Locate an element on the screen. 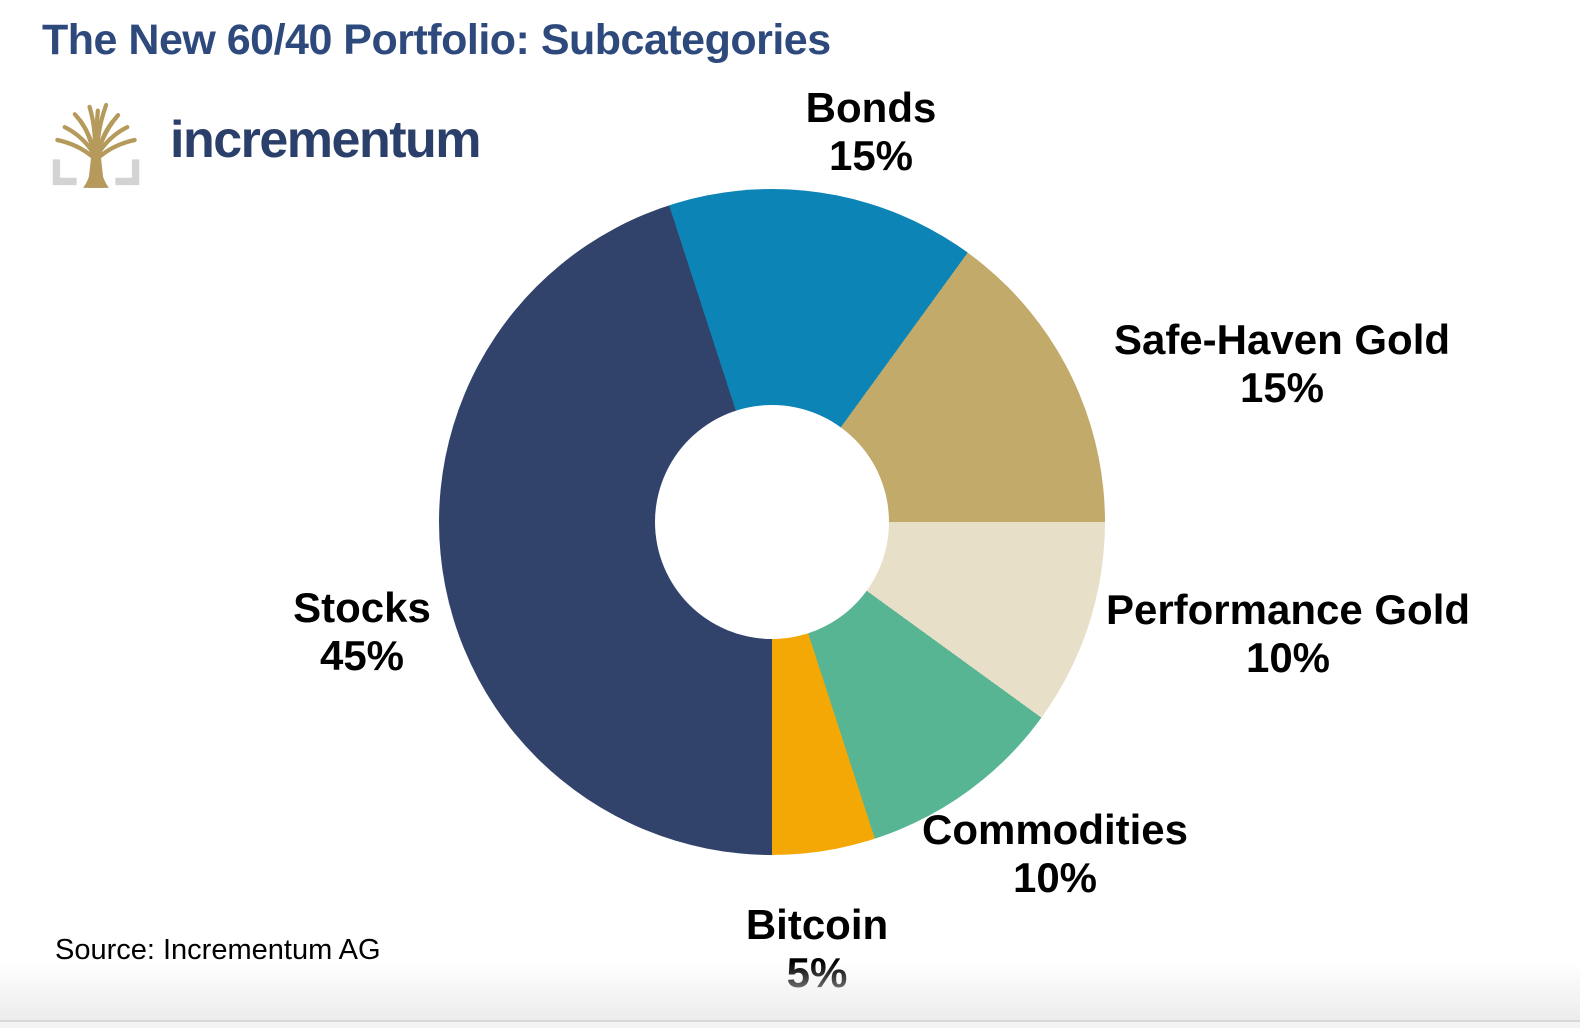 This screenshot has height=1028, width=1580. tree-icon is located at coordinates (96, 145).